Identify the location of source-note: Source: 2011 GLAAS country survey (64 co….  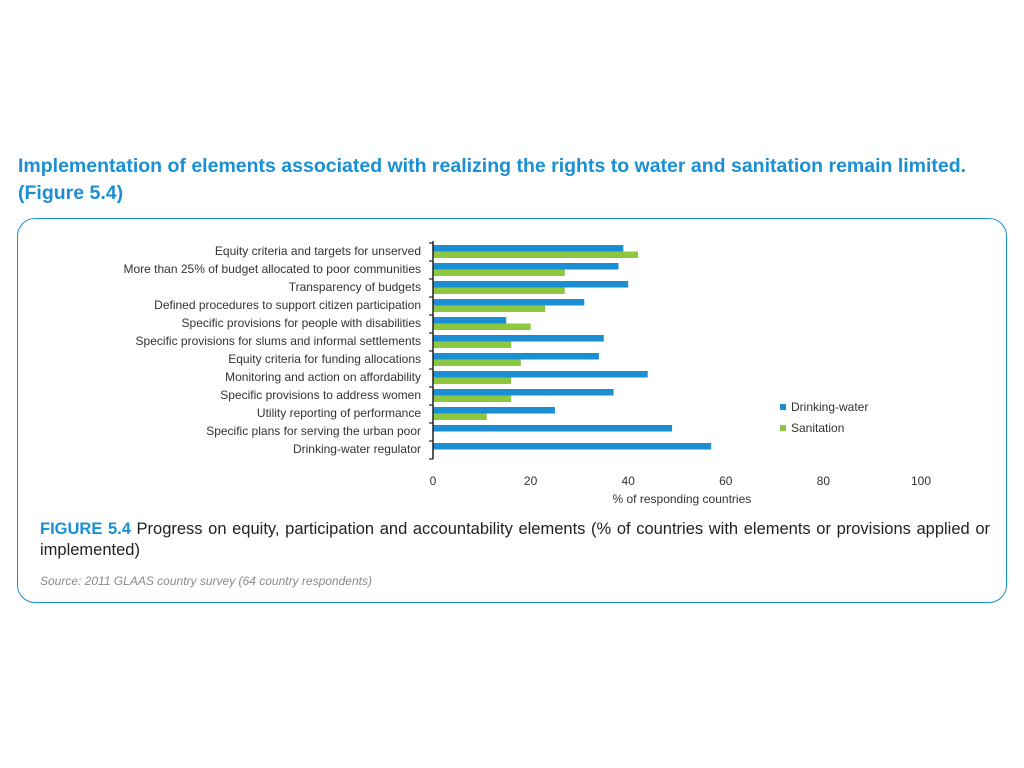
(206, 581).